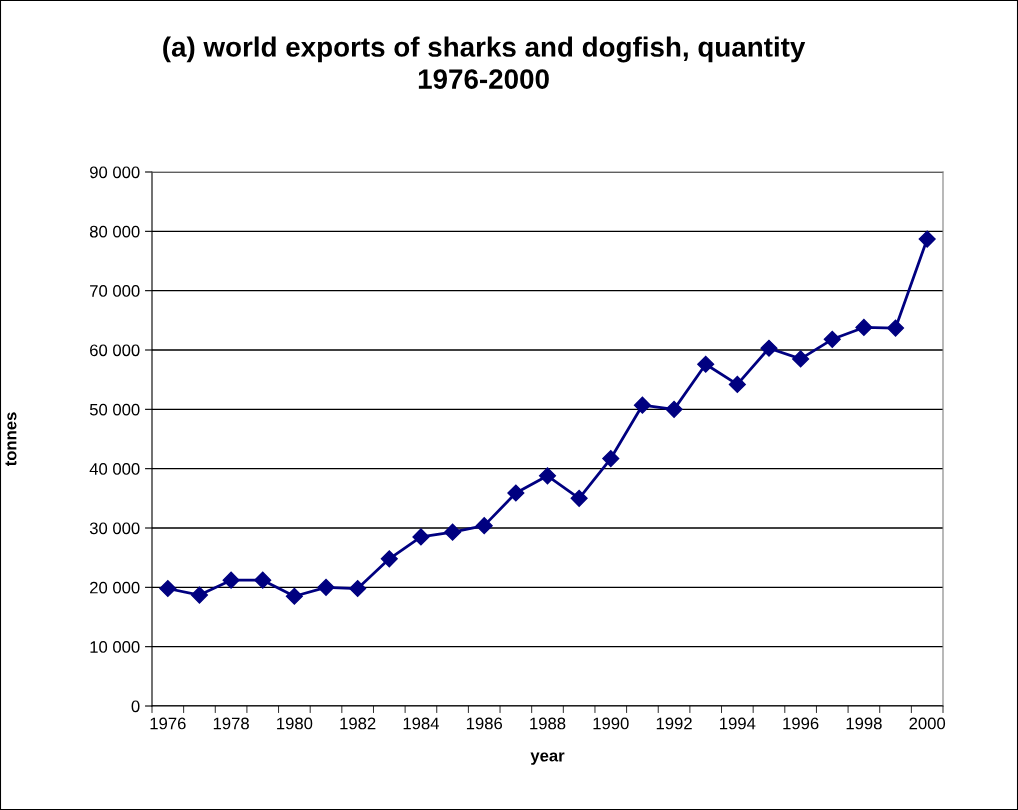  I want to click on y-tick-label: 30 000, so click(114, 528).